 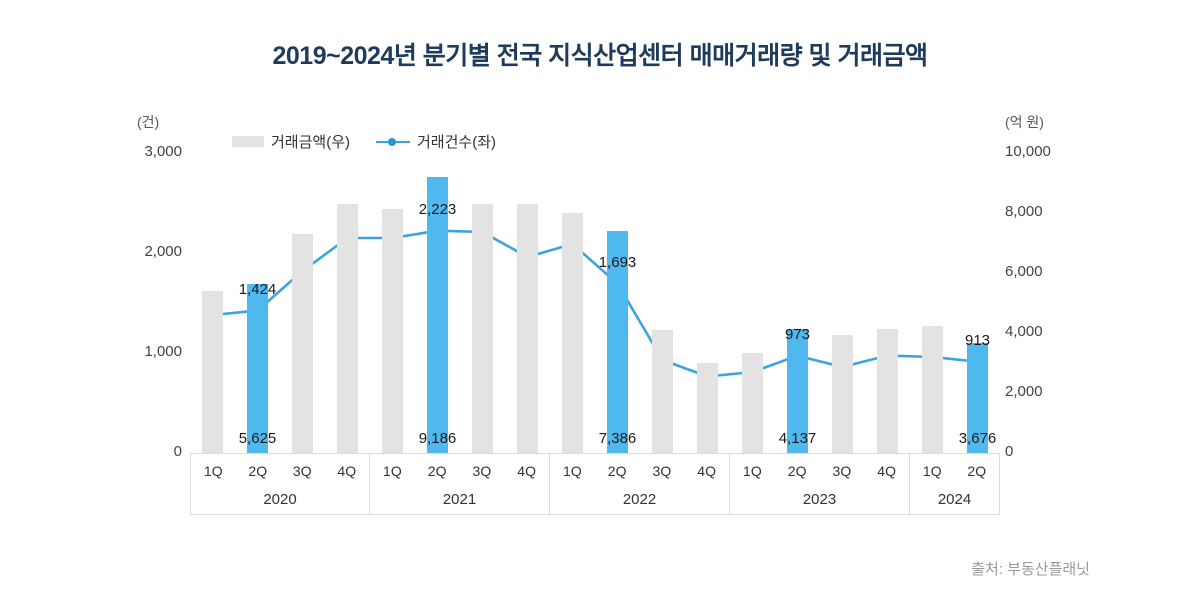 What do you see at coordinates (932, 471) in the screenshot?
I see `x-axis-quarter-2024-1Q: 1Q` at bounding box center [932, 471].